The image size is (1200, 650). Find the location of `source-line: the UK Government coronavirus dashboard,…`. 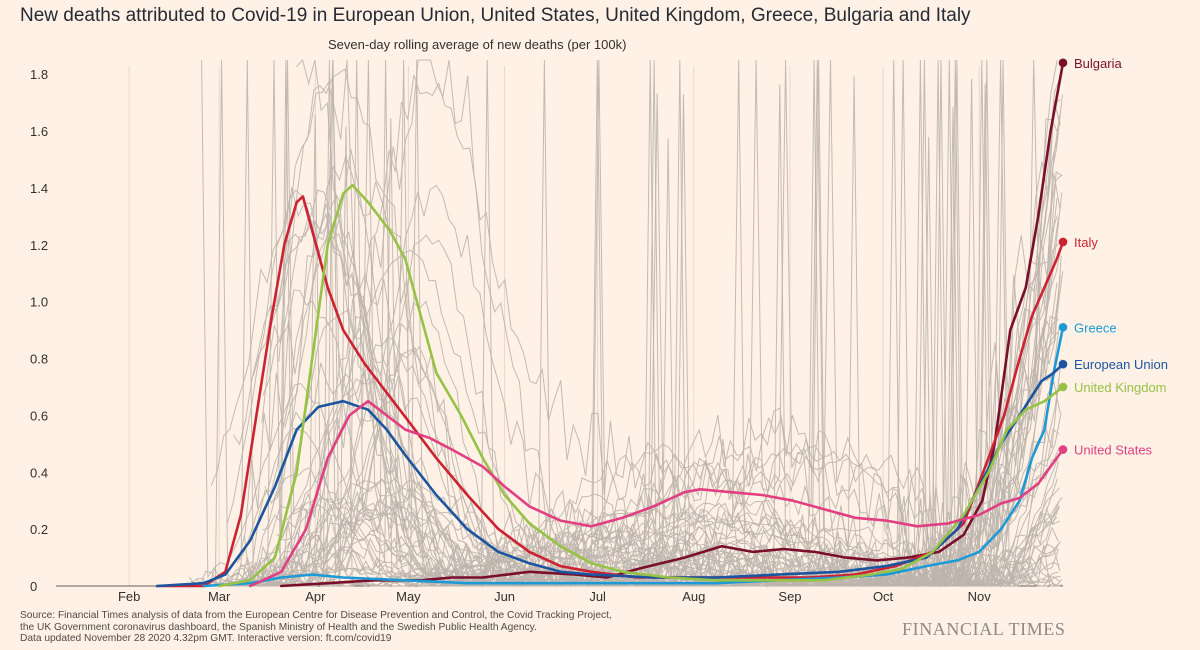

source-line: the UK Government coronavirus dashboard,… is located at coordinates (278, 627).